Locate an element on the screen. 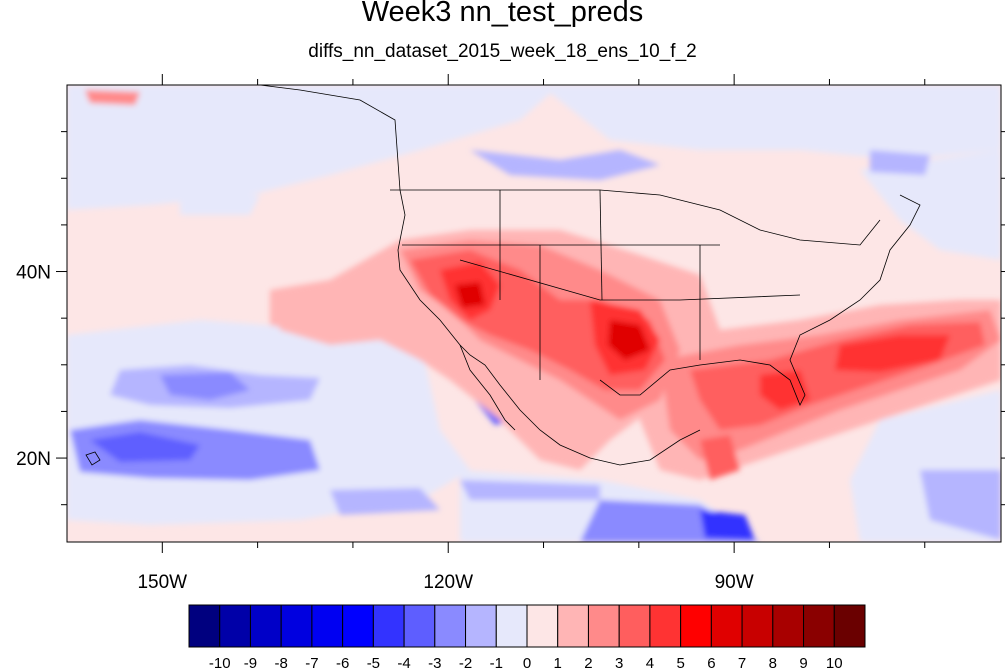  y-tick-label: 40N is located at coordinates (33, 273).